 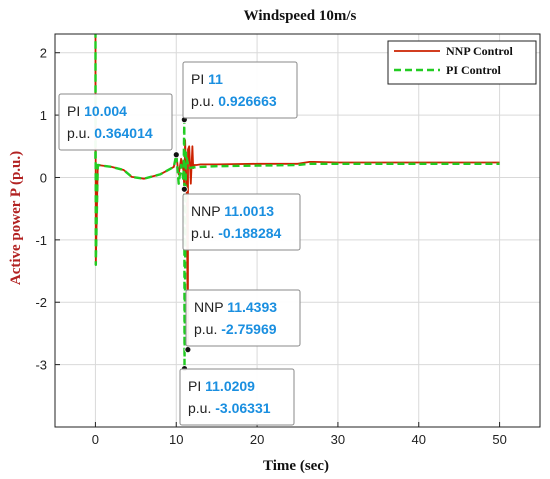 I want to click on y-tick-label: -2, so click(x=41, y=302).